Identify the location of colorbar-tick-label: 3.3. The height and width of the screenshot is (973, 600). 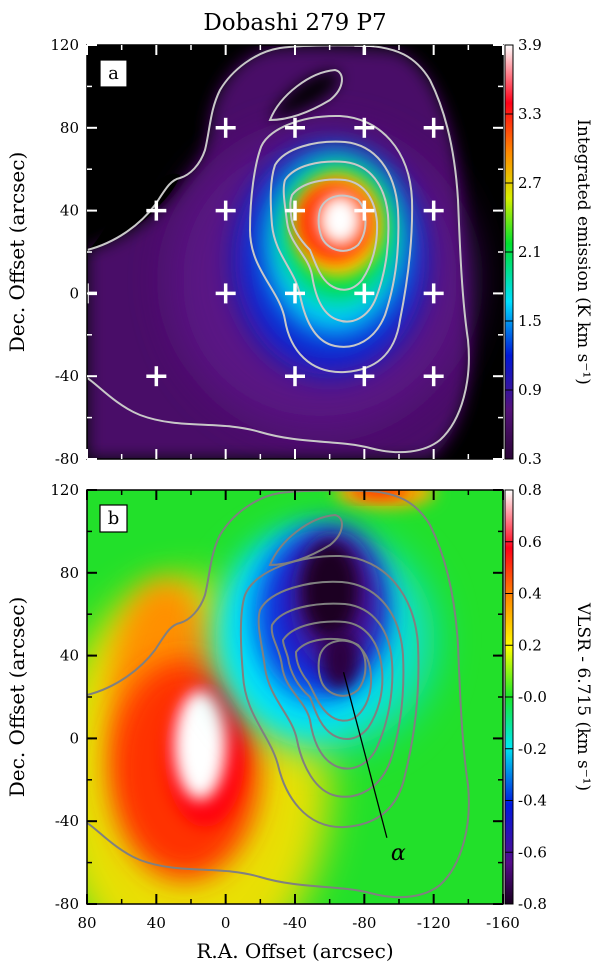
(530, 114).